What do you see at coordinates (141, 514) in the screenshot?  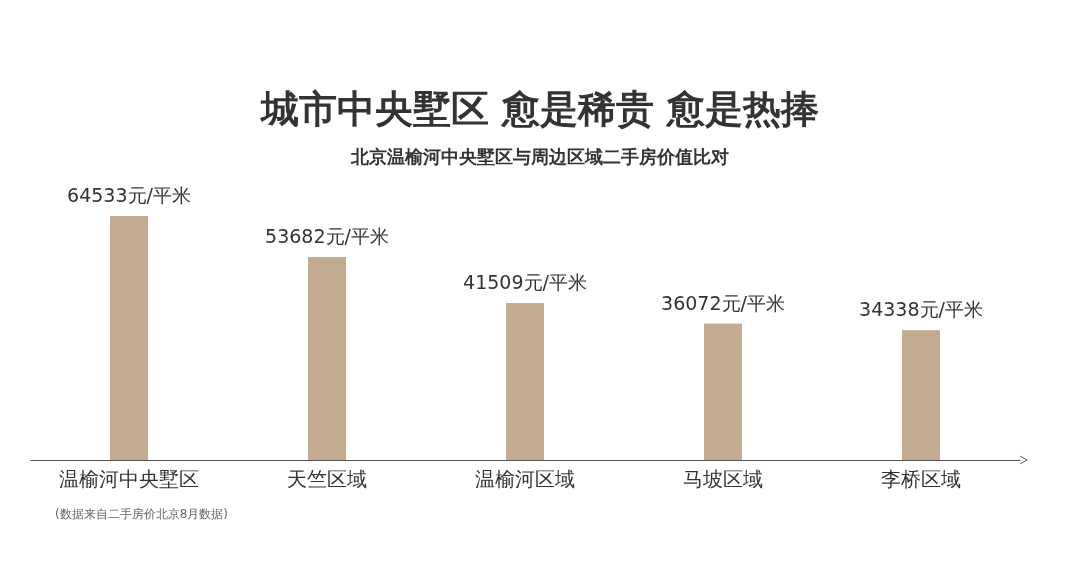 I see `text: (数据来自二手房价北京8月数据)` at bounding box center [141, 514].